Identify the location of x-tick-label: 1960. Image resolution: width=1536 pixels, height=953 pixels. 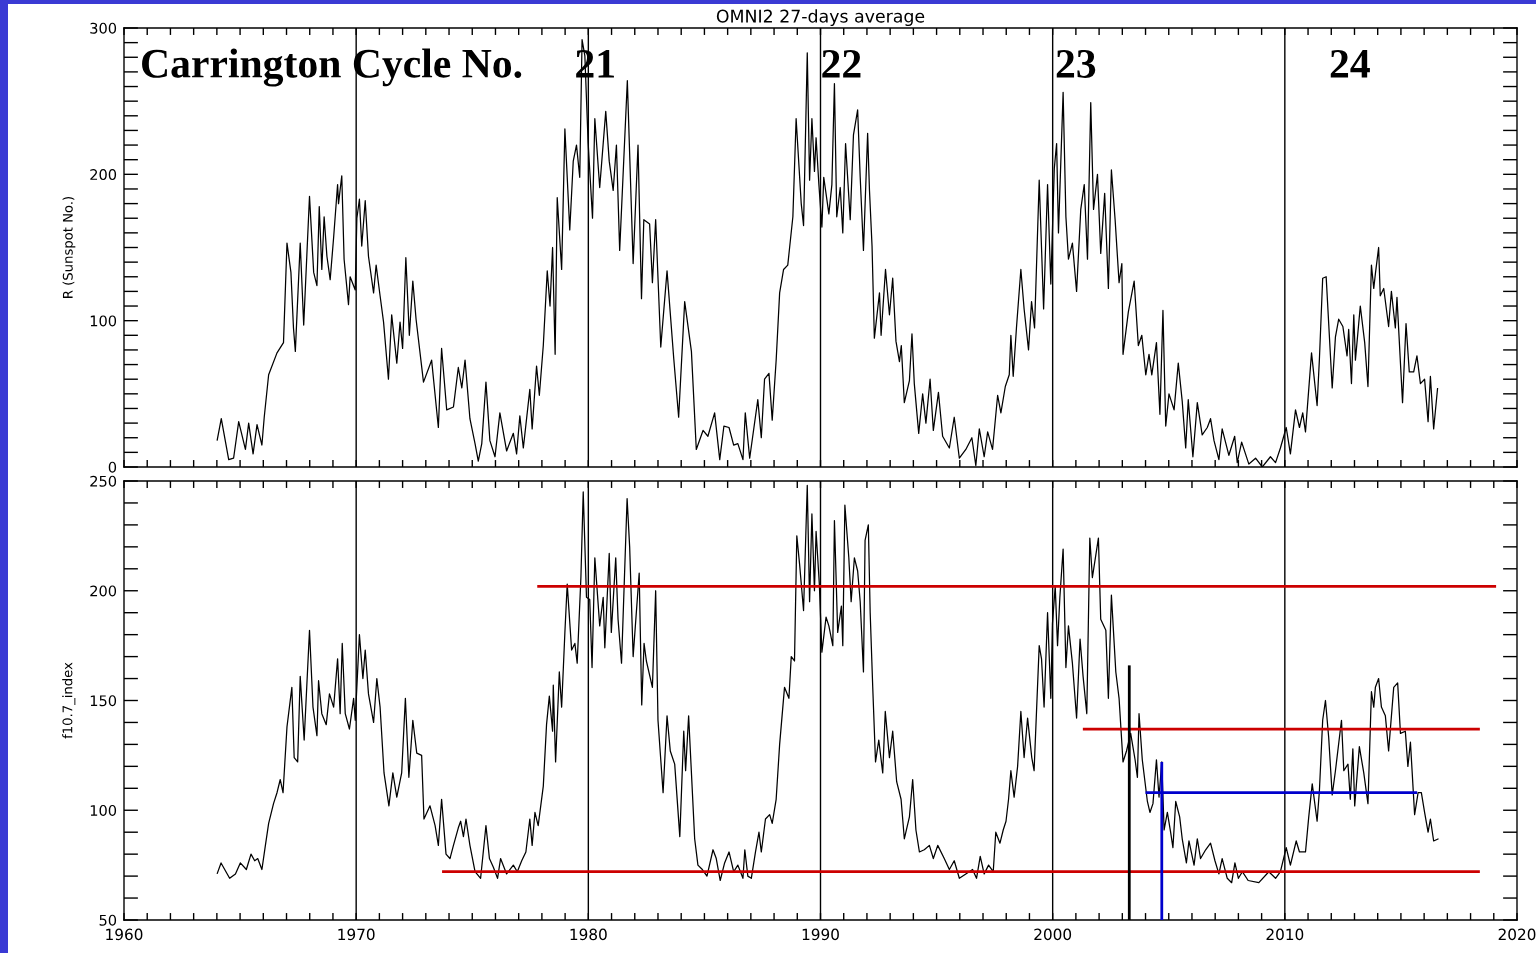
(124, 934).